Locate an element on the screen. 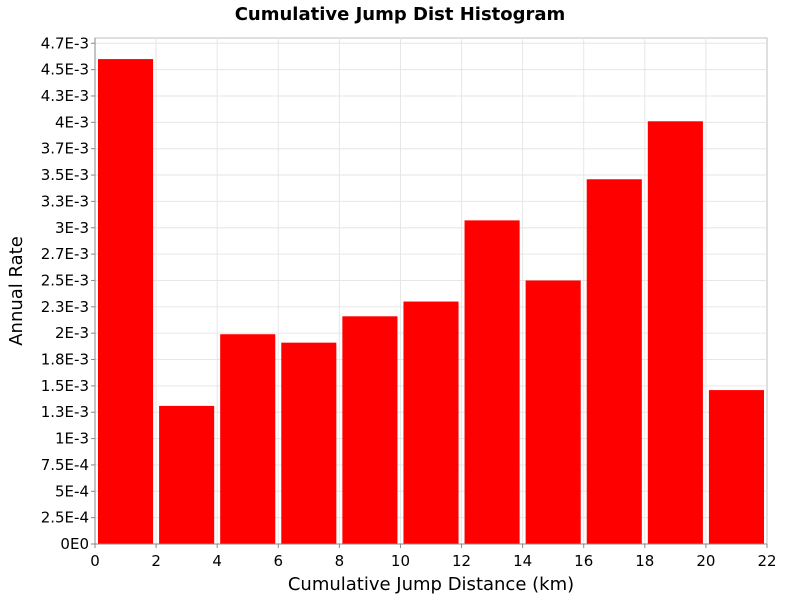 This screenshot has width=800, height=600. x-axis-ticks: 0 2 4 6 8 10 12 14 16 18 20 22 is located at coordinates (433, 557).